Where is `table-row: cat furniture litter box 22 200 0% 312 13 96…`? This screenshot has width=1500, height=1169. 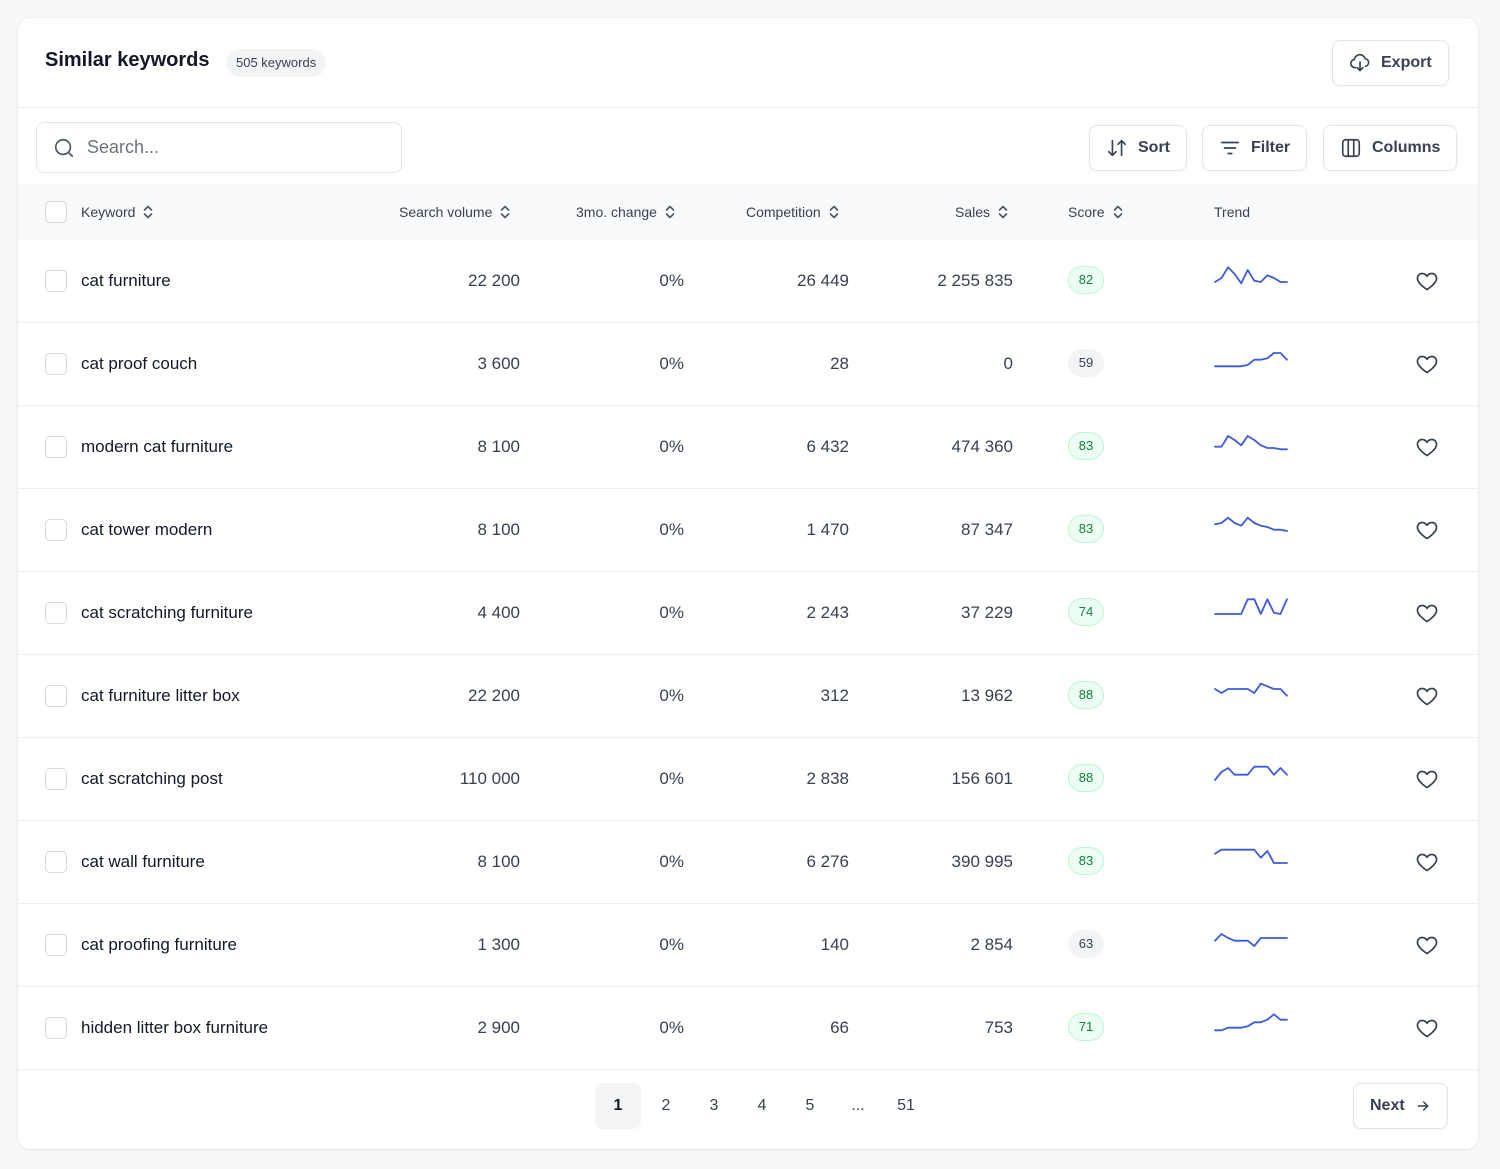 table-row: cat furniture litter box 22 200 0% 312 13 96… is located at coordinates (748, 696).